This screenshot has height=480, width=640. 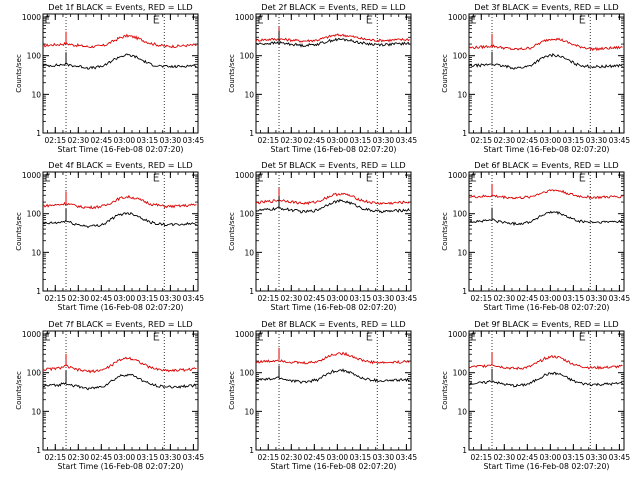 What do you see at coordinates (546, 165) in the screenshot?
I see `chart-title: Det 6f BLACK = Events, RED = LLD` at bounding box center [546, 165].